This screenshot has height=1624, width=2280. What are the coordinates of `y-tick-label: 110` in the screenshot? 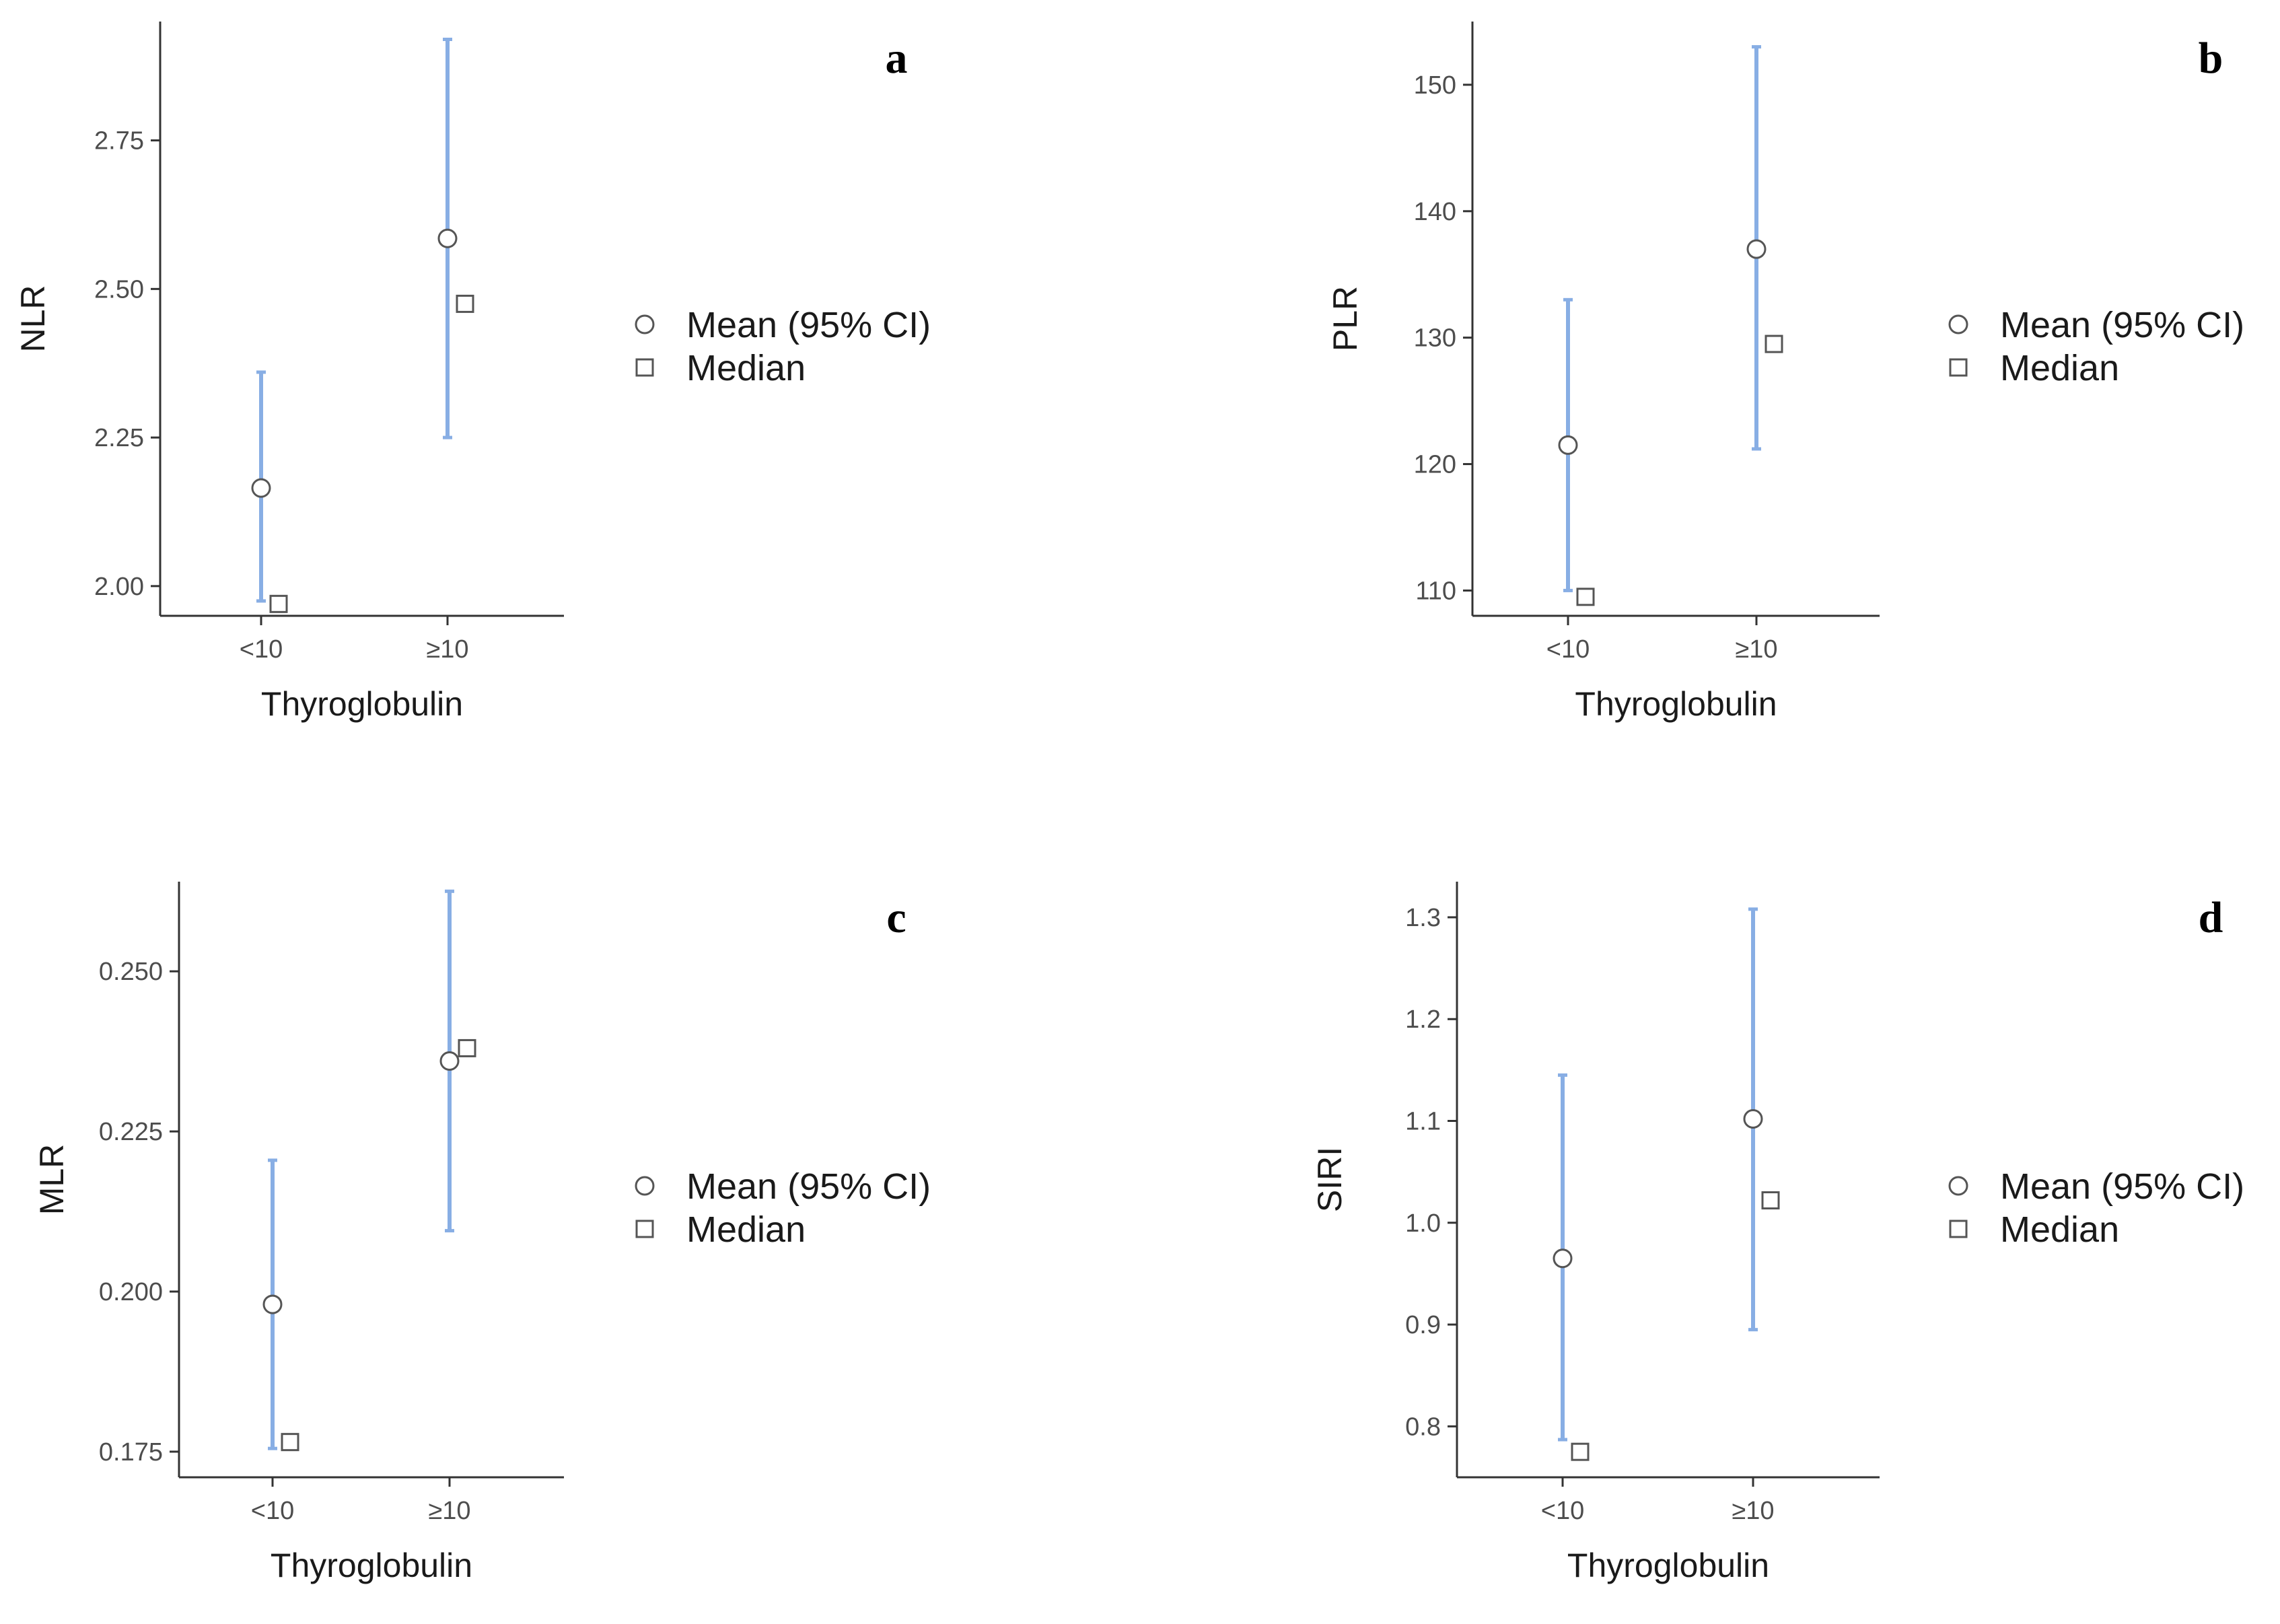 It's located at (1435, 591).